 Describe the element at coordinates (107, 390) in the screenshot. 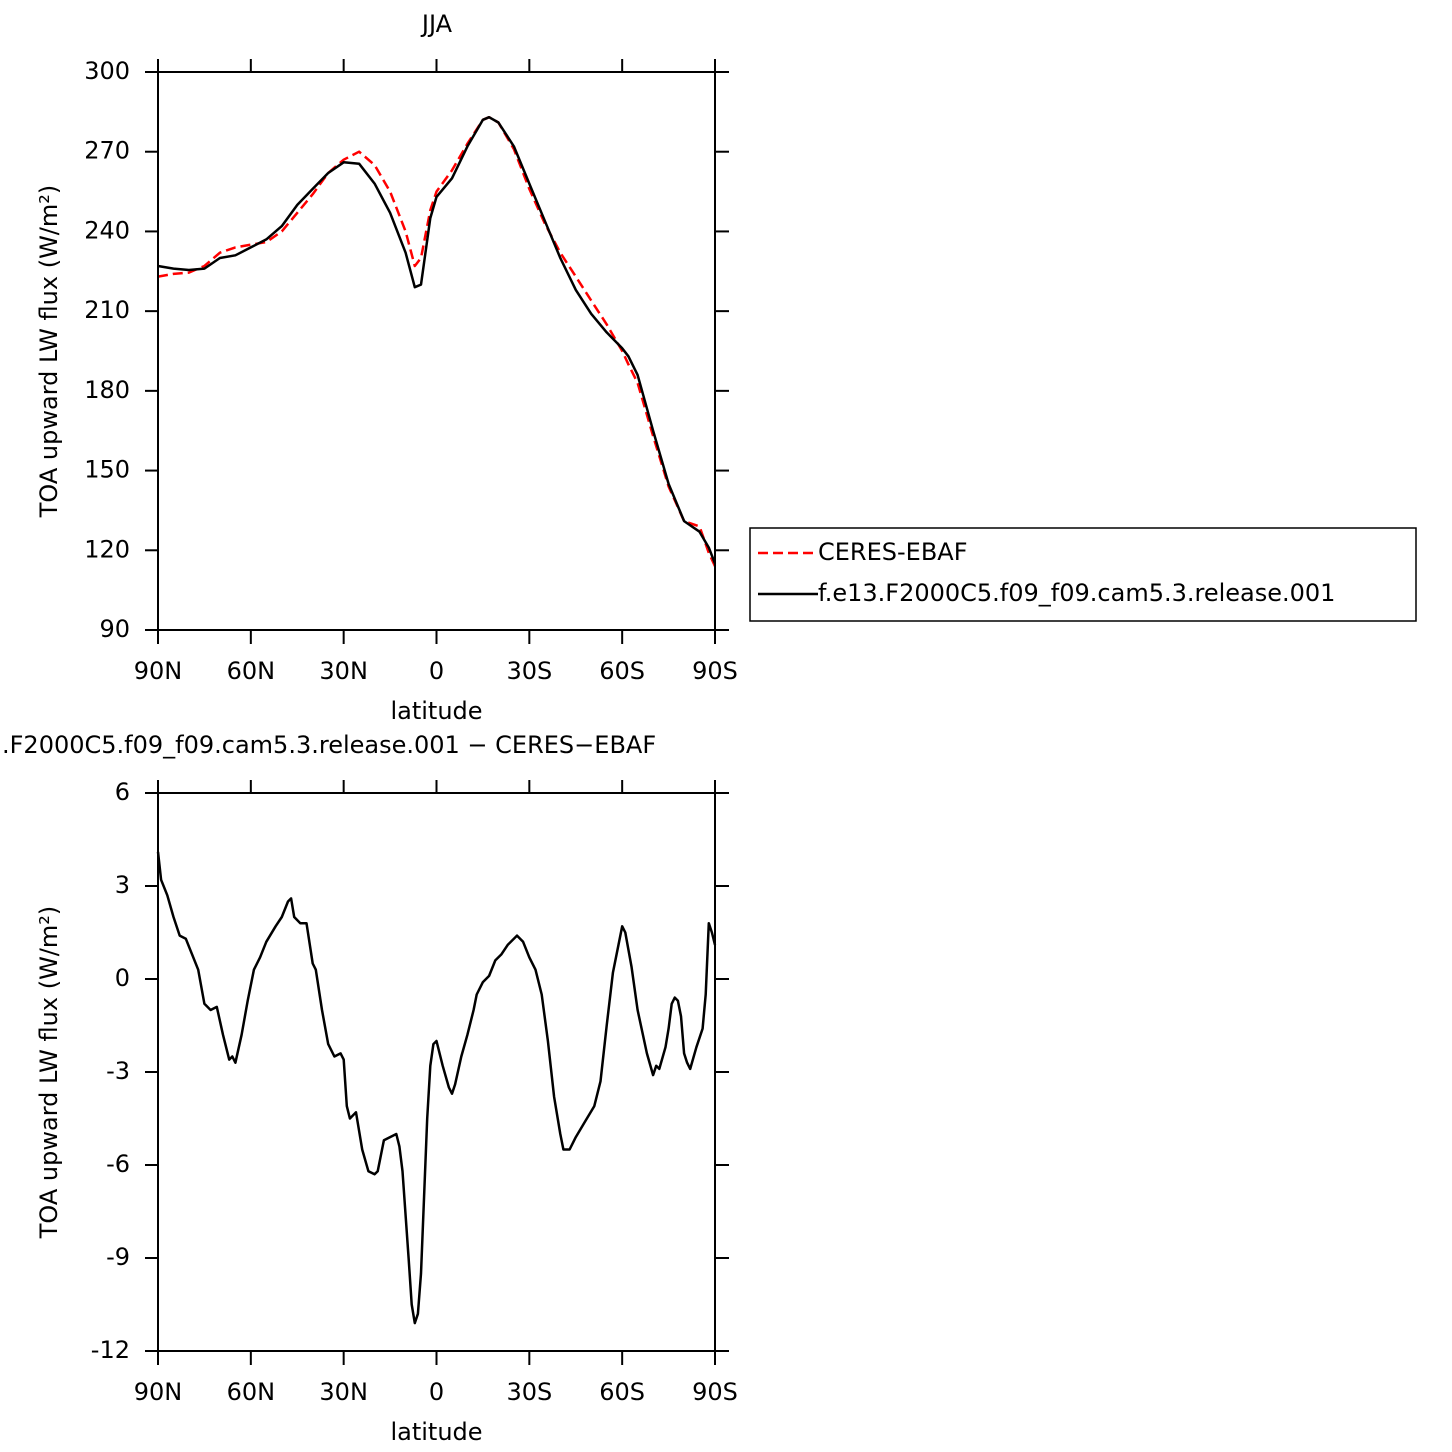

I see `y-tick-label: 180` at that location.